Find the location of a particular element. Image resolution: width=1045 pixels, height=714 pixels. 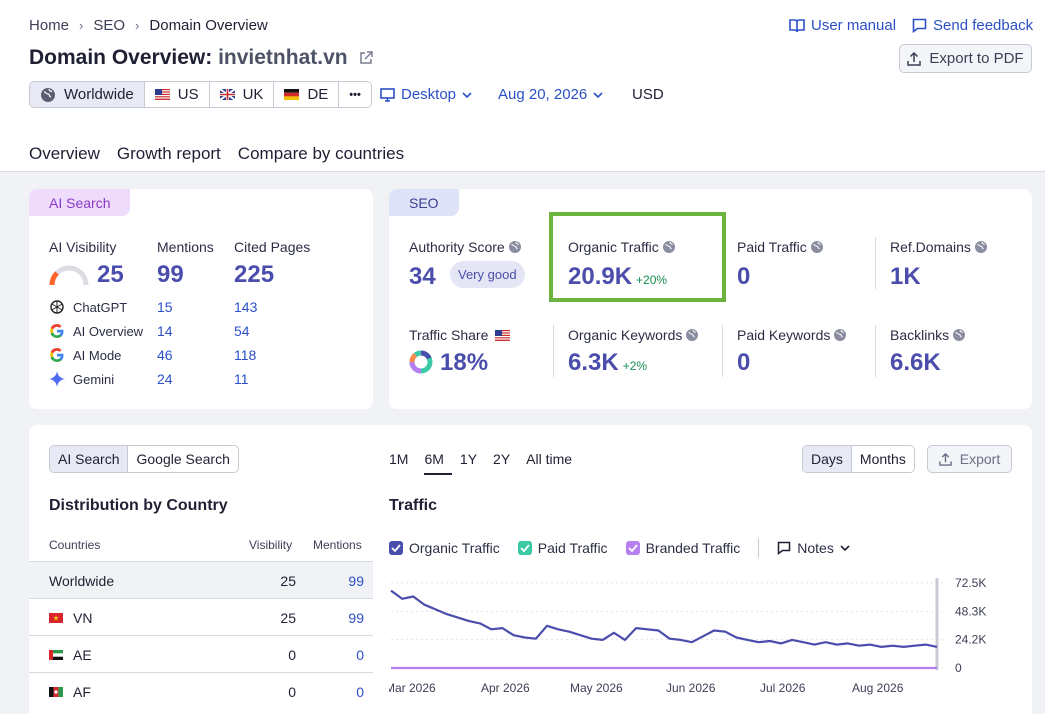

table-row: Worldwide 25 99 is located at coordinates (201, 579).